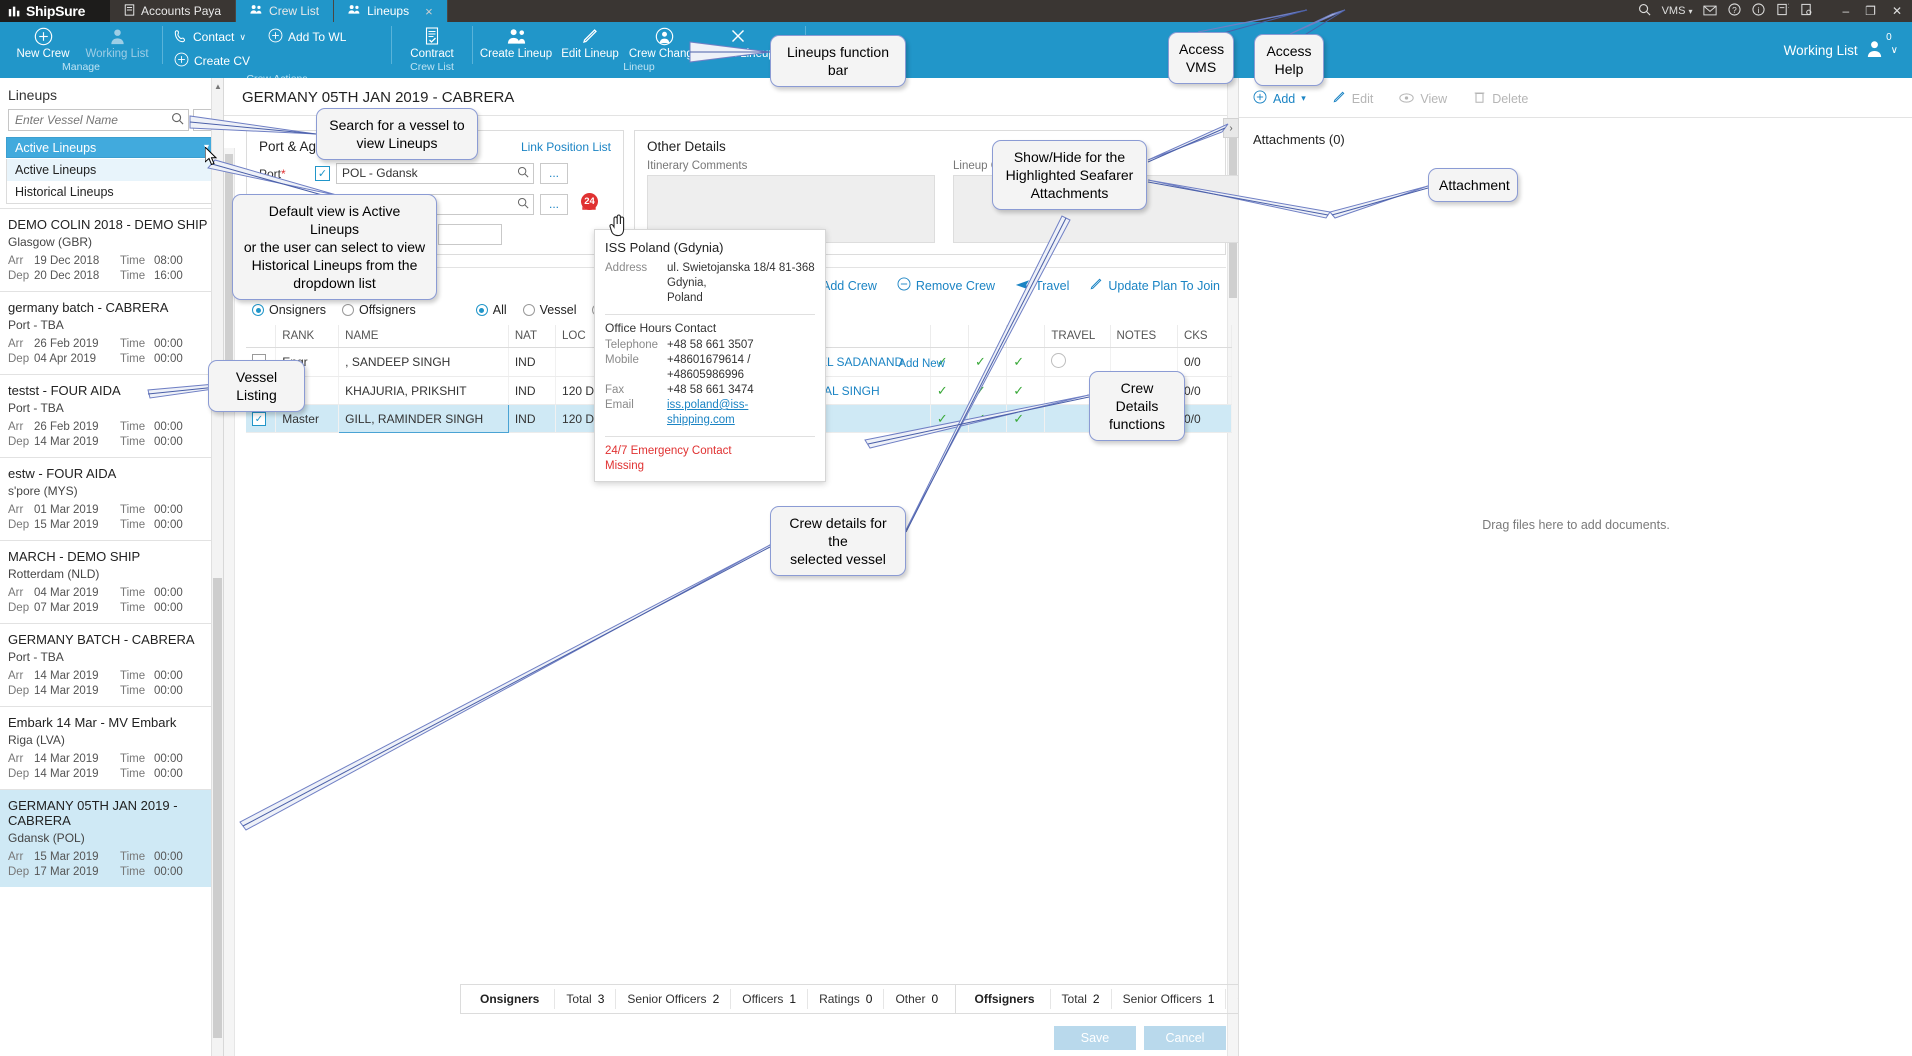 Image resolution: width=1912 pixels, height=1056 pixels. What do you see at coordinates (277, 61) in the screenshot?
I see `create-cv-button: Create CV` at bounding box center [277, 61].